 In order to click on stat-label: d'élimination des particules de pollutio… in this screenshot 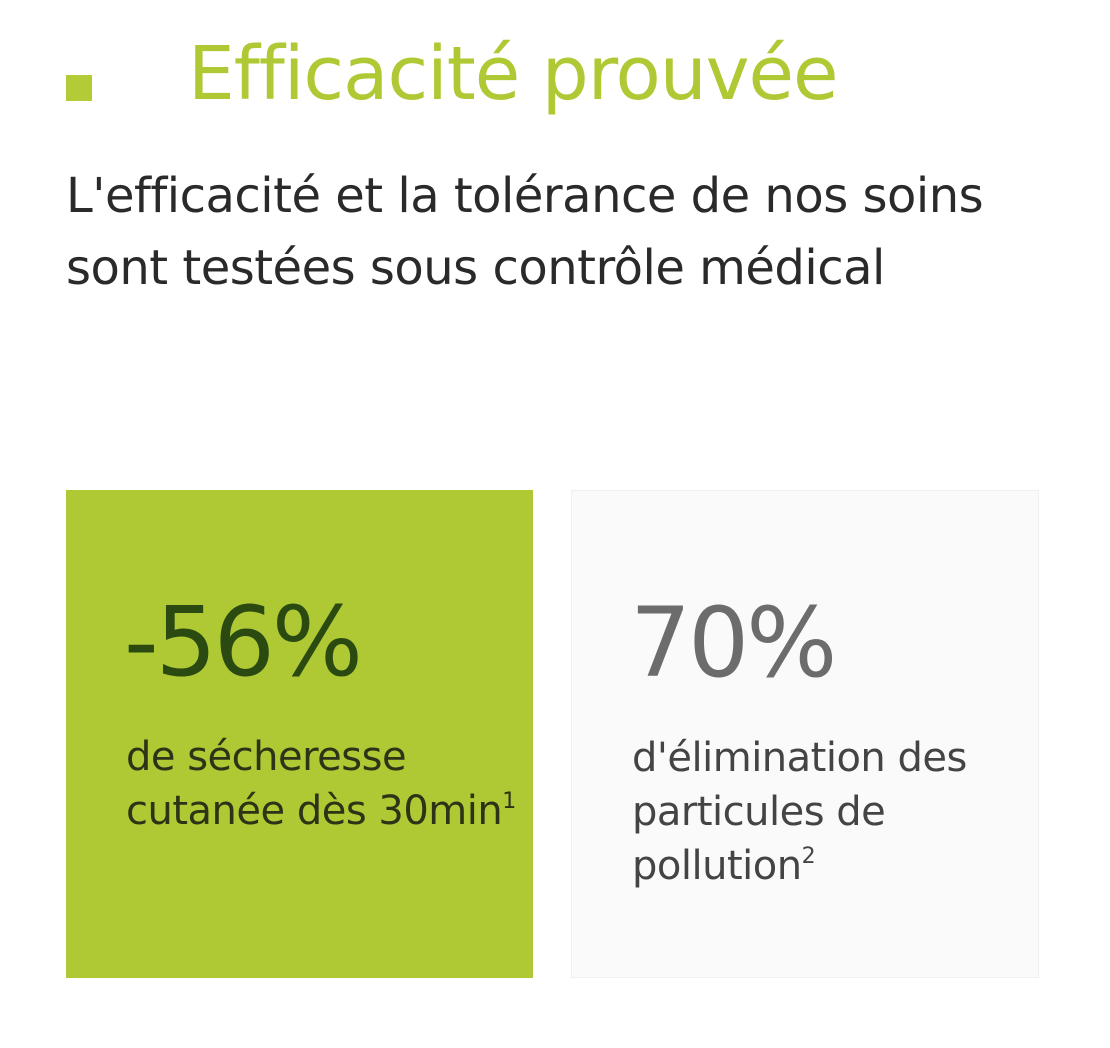, I will do `click(827, 812)`.